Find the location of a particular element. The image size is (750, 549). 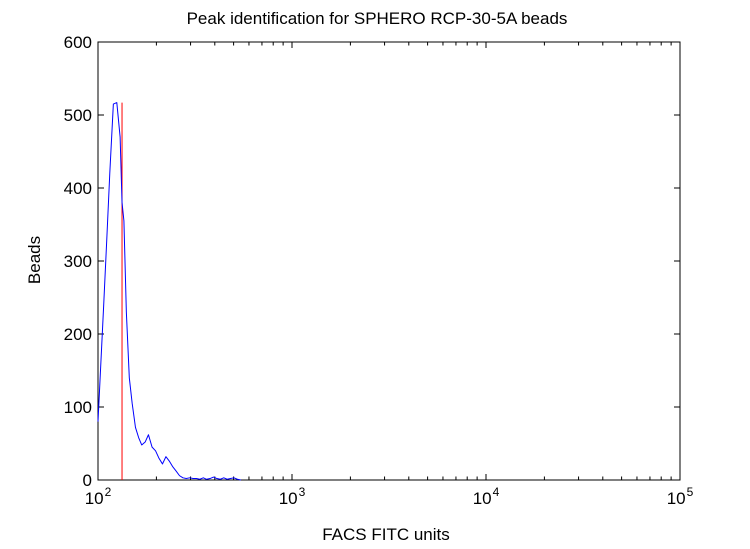

series-line is located at coordinates (169, 291).